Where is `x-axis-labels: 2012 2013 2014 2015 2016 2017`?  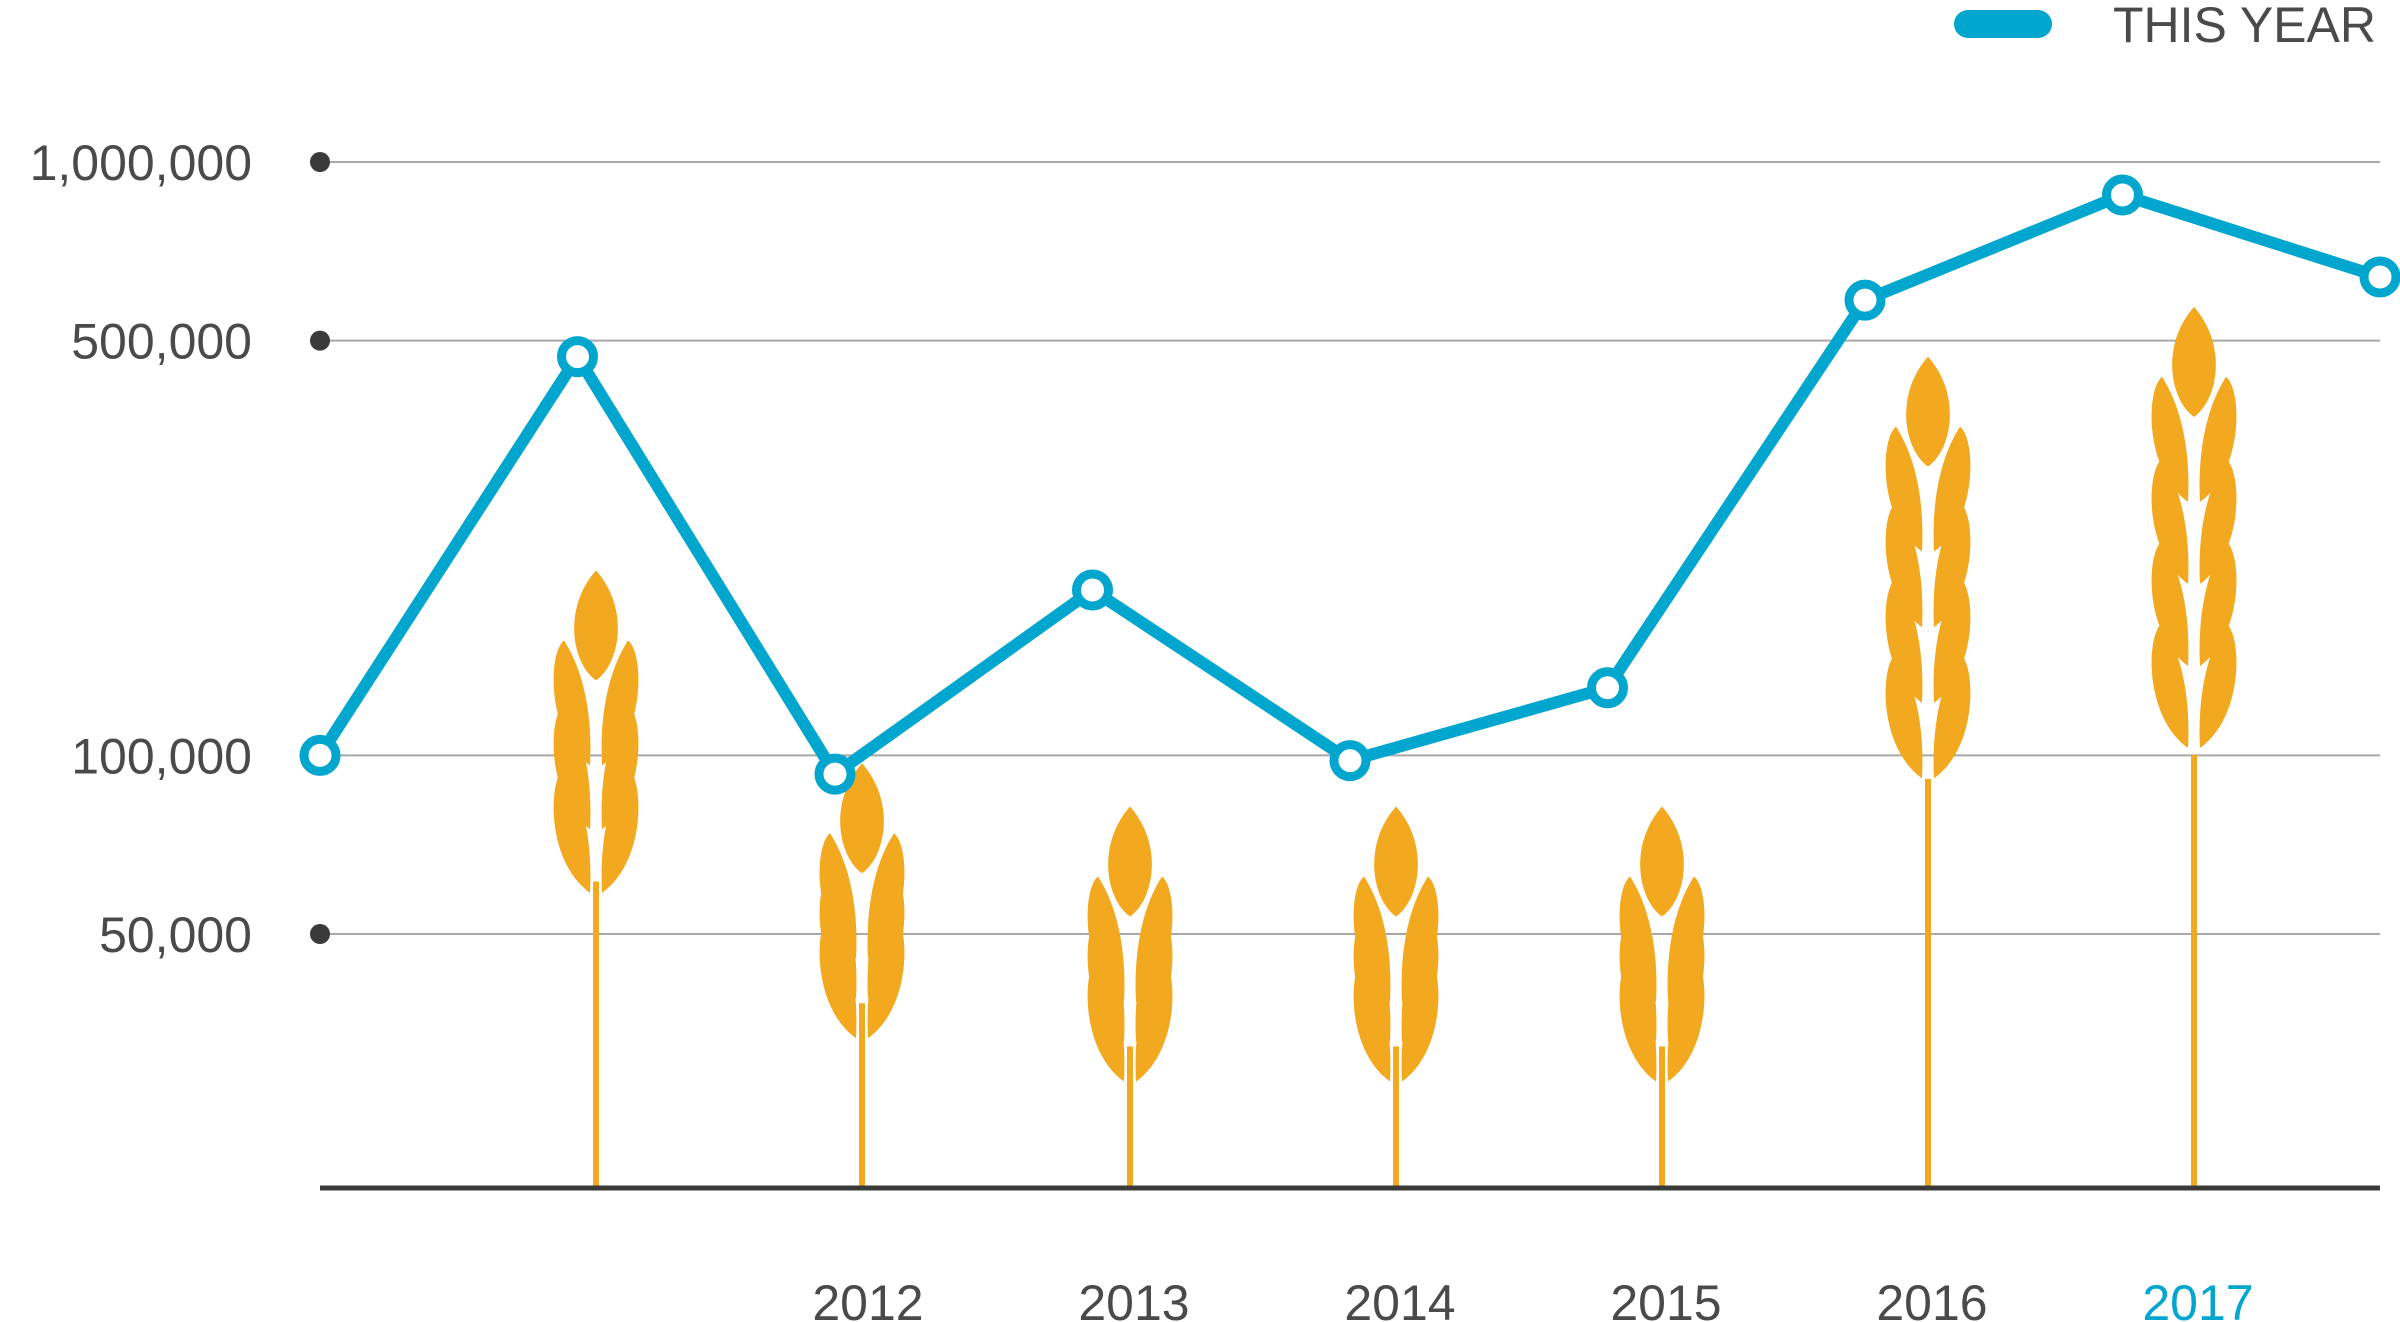
x-axis-labels: 2012 2013 2014 2015 2016 2017 is located at coordinates (1532, 1298).